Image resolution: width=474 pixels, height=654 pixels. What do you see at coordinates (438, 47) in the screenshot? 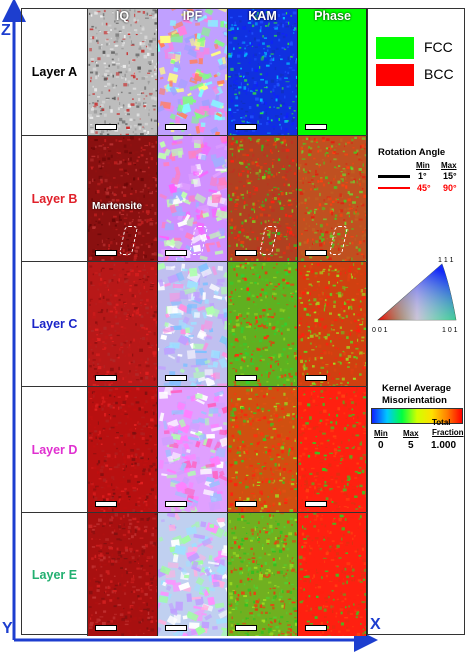
I see `fcc-label: FCC` at bounding box center [438, 47].